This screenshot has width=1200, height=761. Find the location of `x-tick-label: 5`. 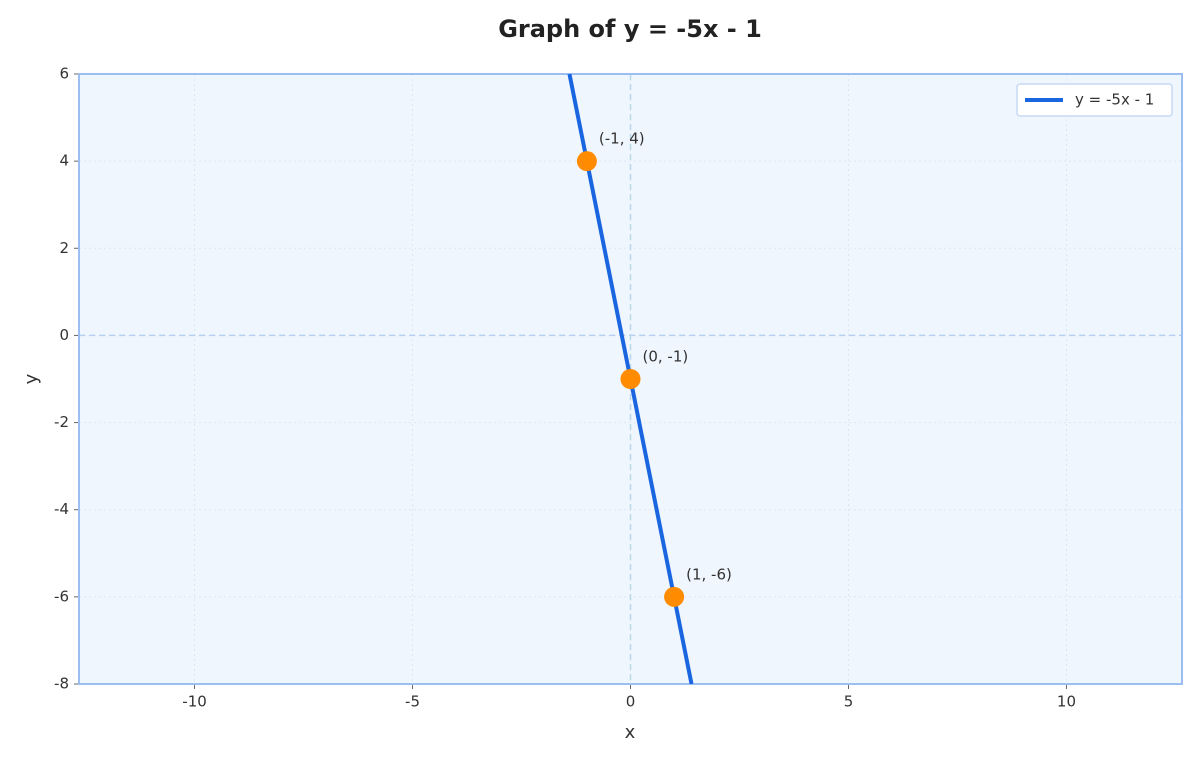

x-tick-label: 5 is located at coordinates (849, 702).